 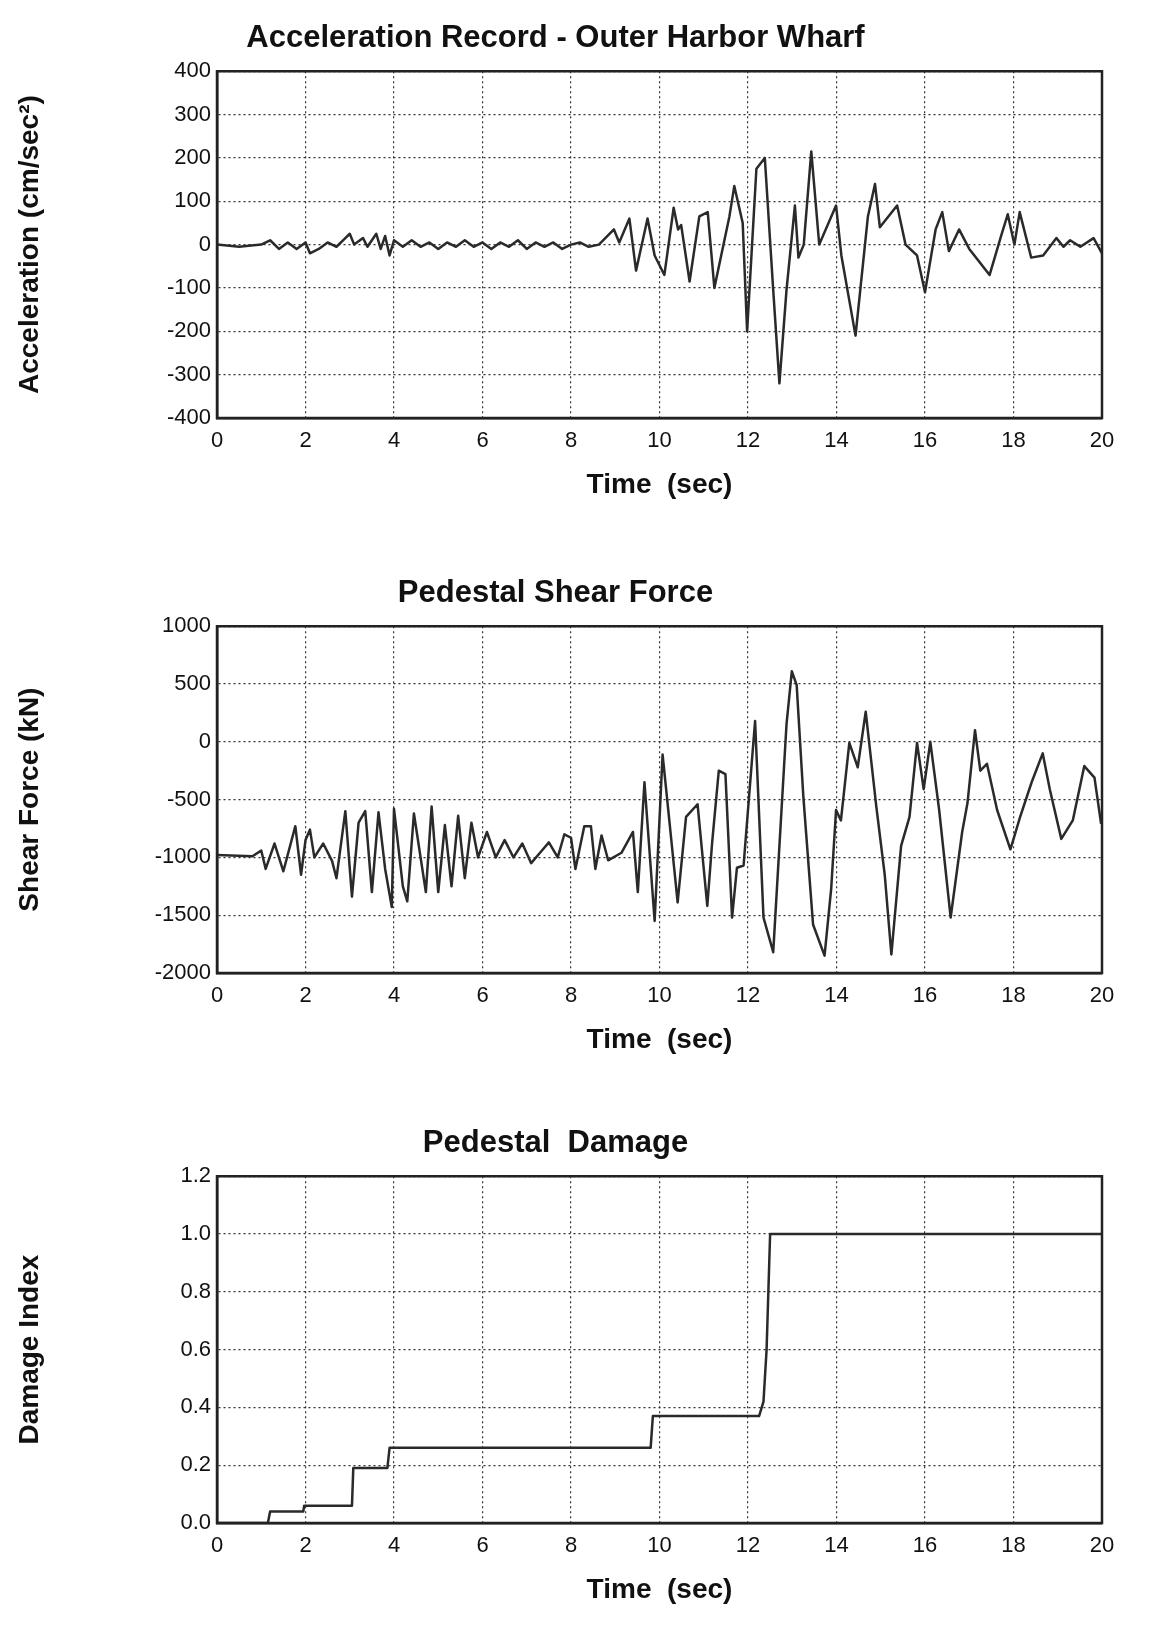 What do you see at coordinates (192, 683) in the screenshot?
I see `y-tick-label: 500` at bounding box center [192, 683].